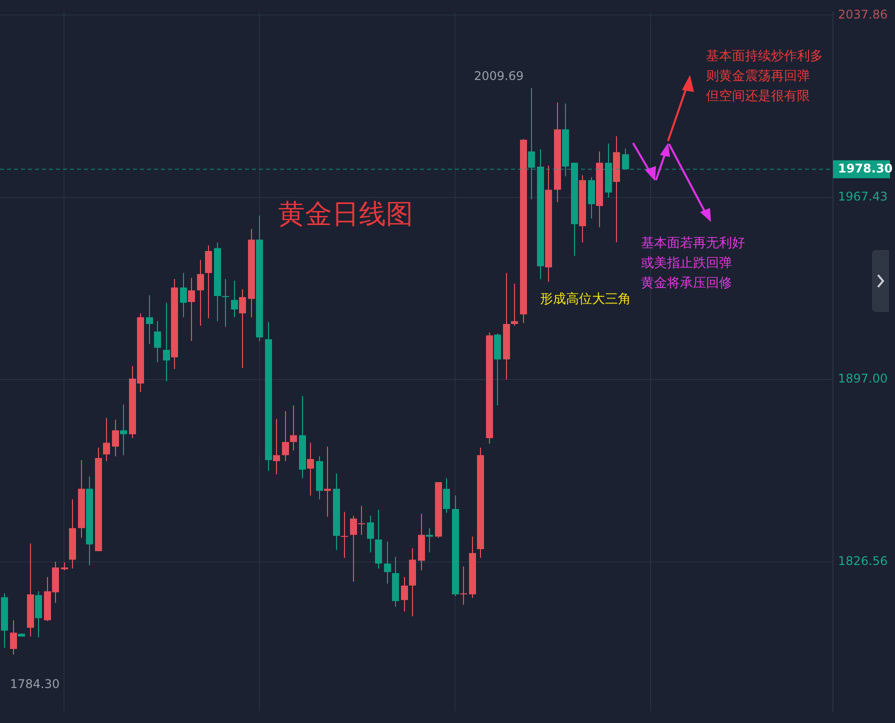  Describe the element at coordinates (863, 379) in the screenshot. I see `y-tick-label: 1897.00` at that location.